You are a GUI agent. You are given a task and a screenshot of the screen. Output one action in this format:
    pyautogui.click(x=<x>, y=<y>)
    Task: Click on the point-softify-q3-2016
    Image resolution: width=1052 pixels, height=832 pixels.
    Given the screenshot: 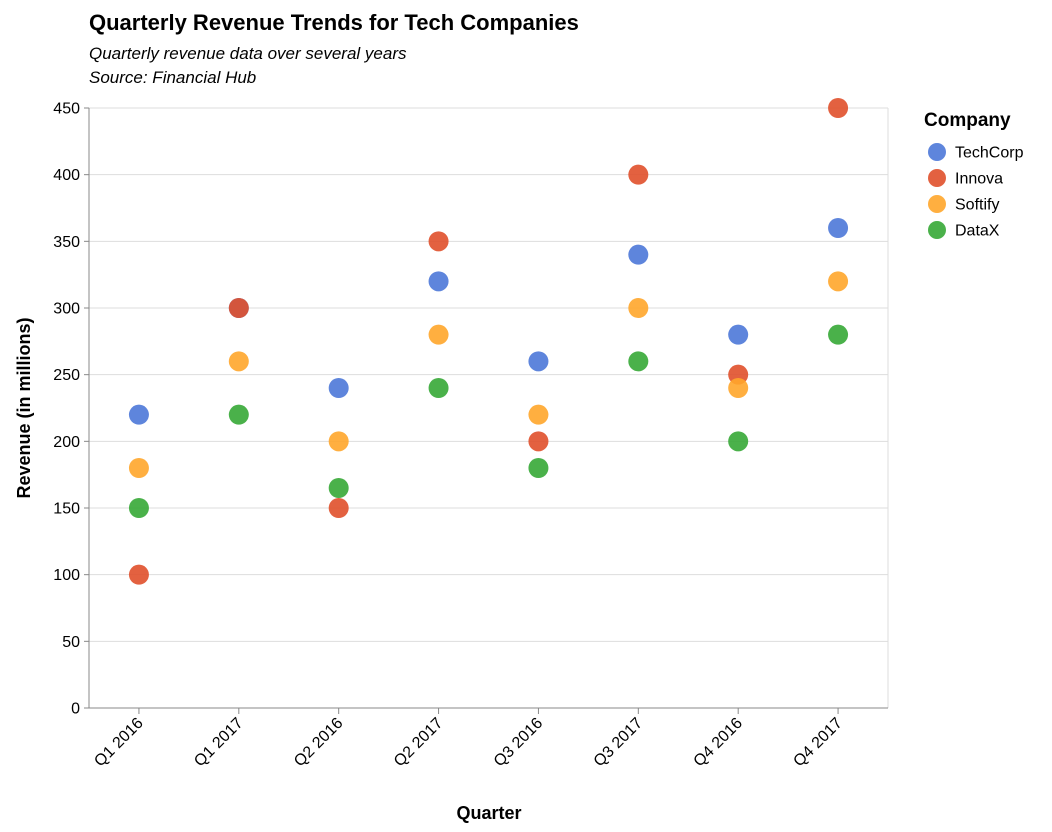 What is the action you would take?
    pyautogui.click(x=538, y=414)
    